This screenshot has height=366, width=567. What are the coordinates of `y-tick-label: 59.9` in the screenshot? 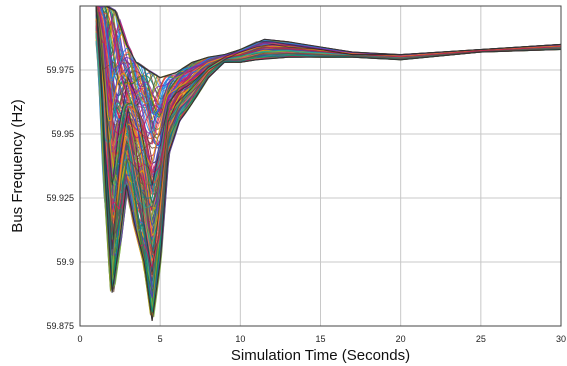 It's located at (65, 262).